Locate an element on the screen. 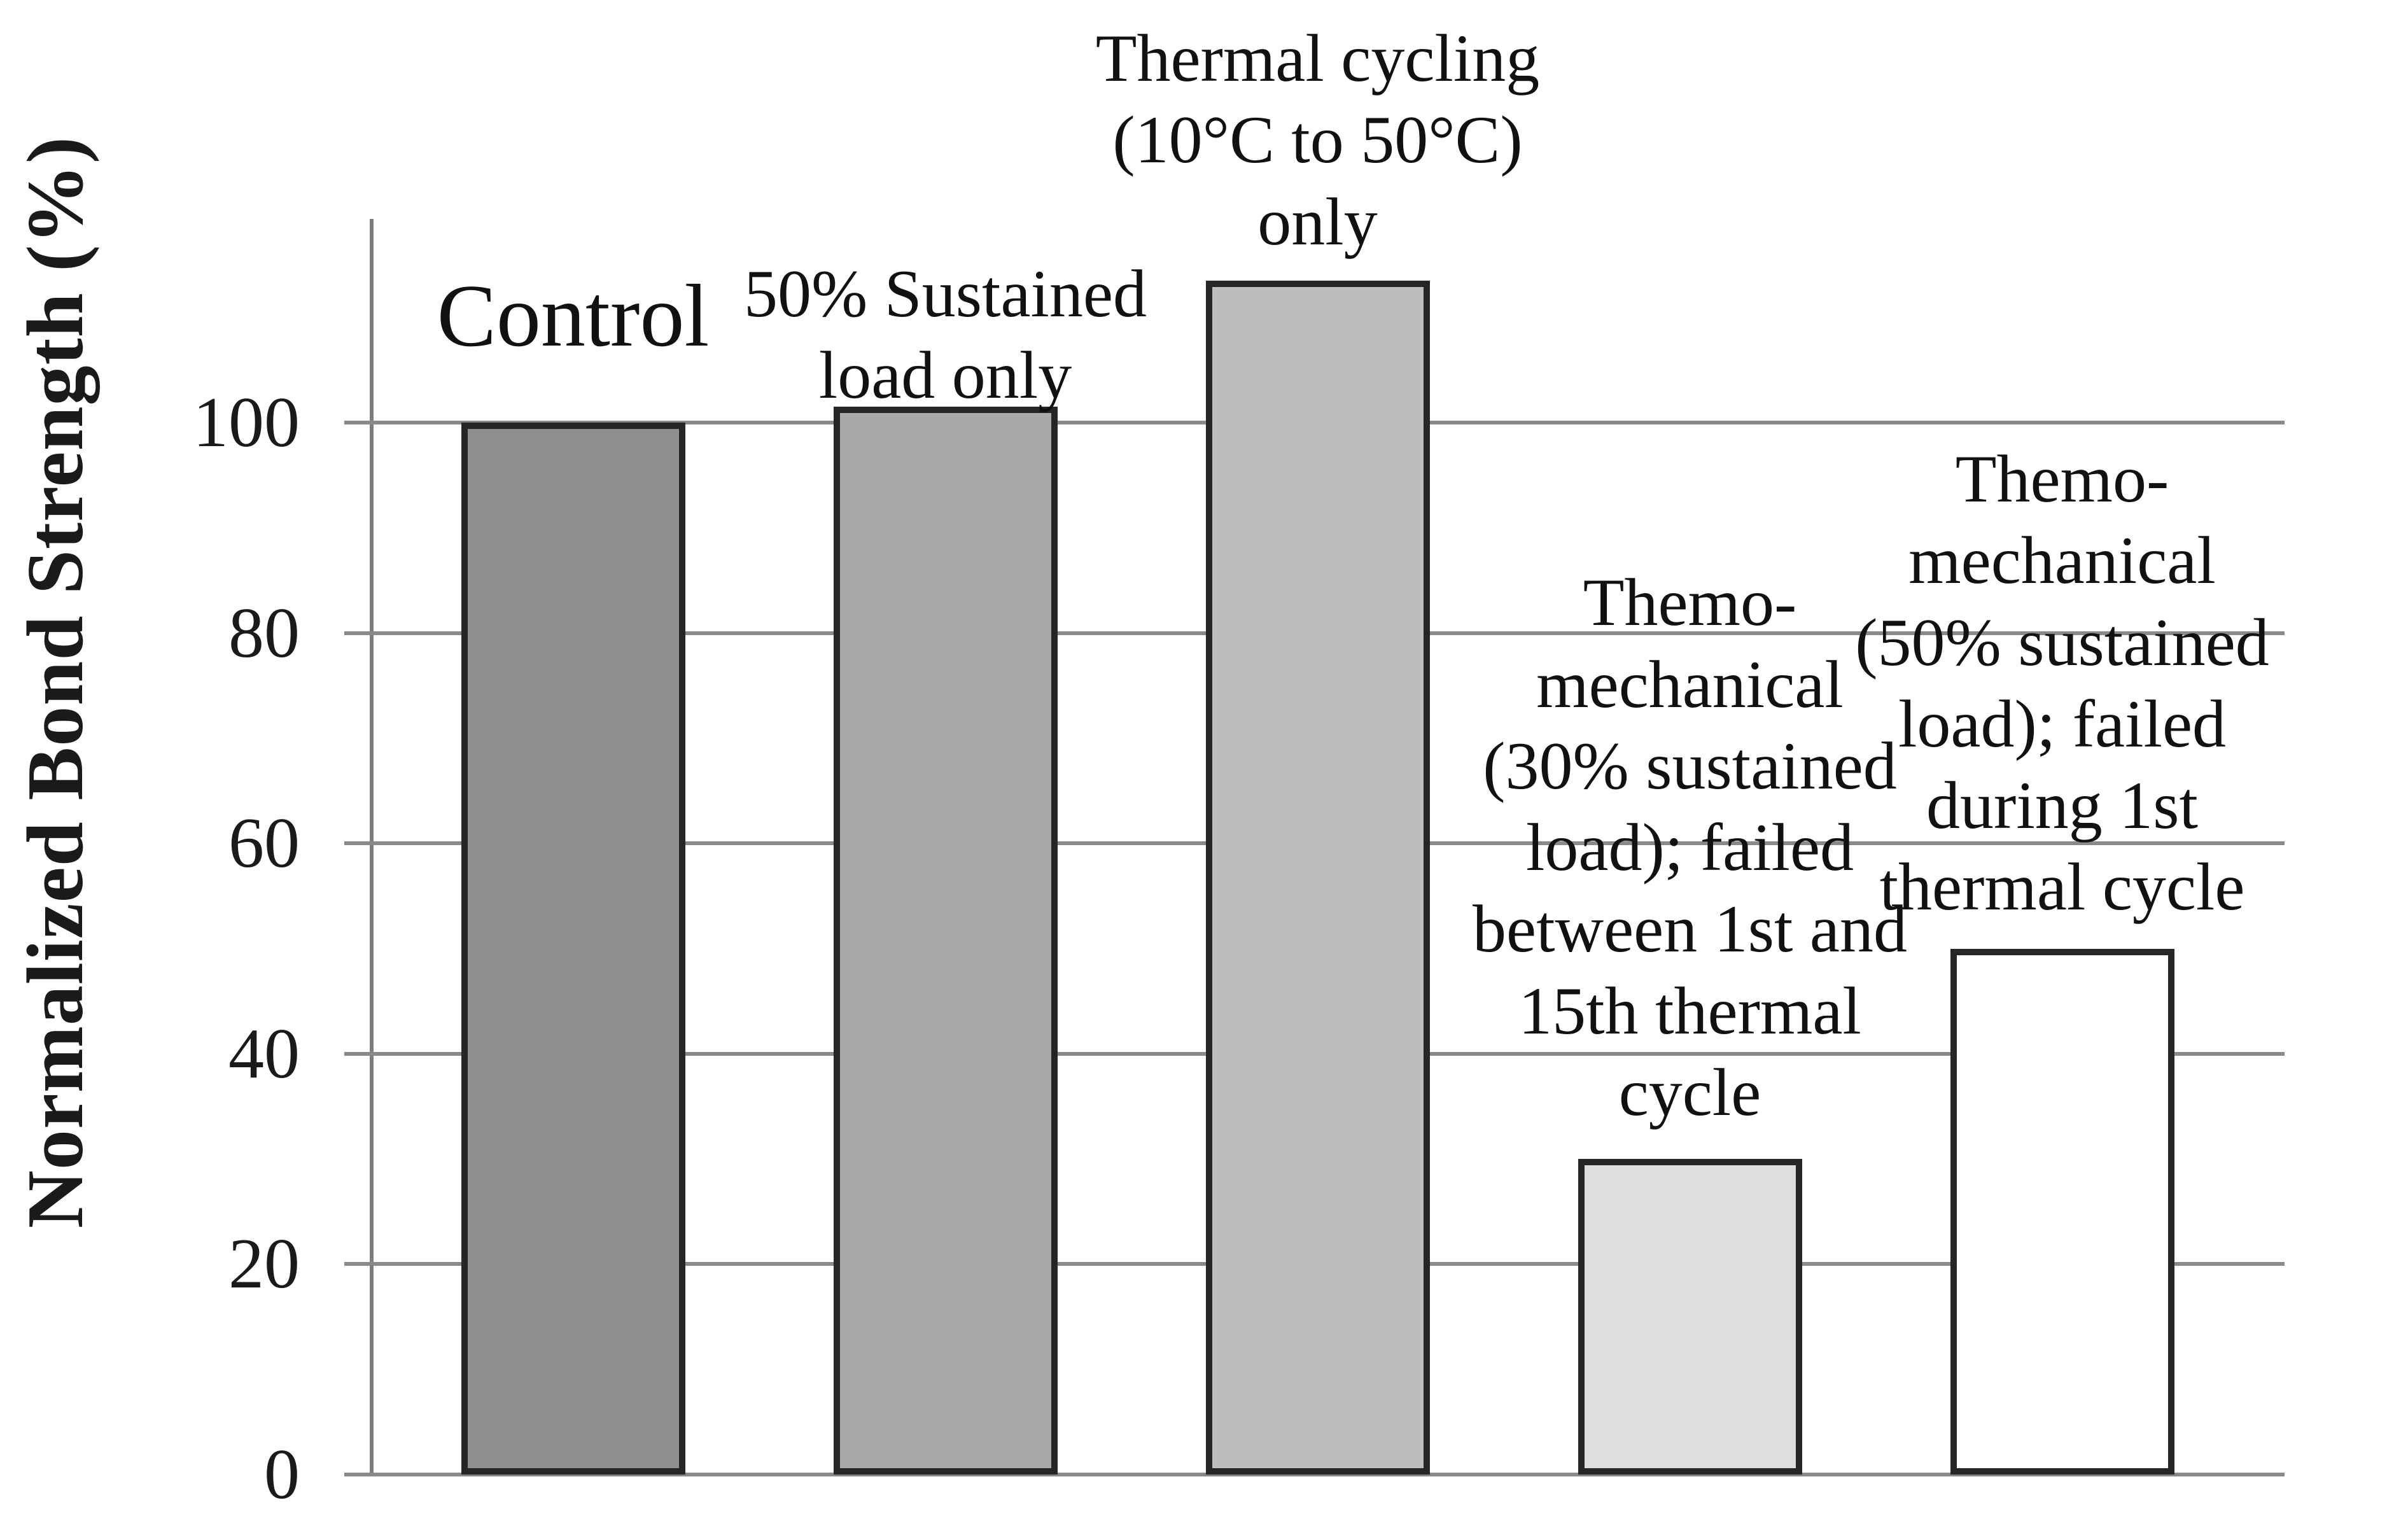 This screenshot has width=2408, height=1535. bar-sustained-load-only is located at coordinates (945, 941).